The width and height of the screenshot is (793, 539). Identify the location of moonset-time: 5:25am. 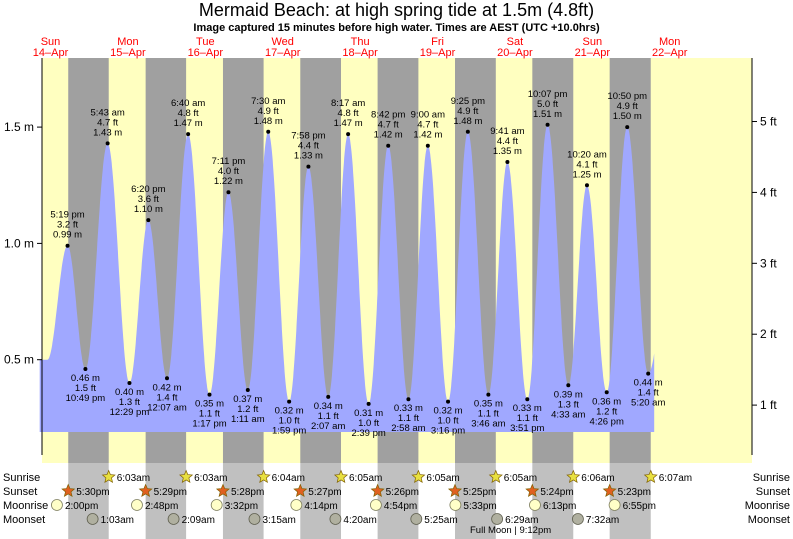
(440, 520).